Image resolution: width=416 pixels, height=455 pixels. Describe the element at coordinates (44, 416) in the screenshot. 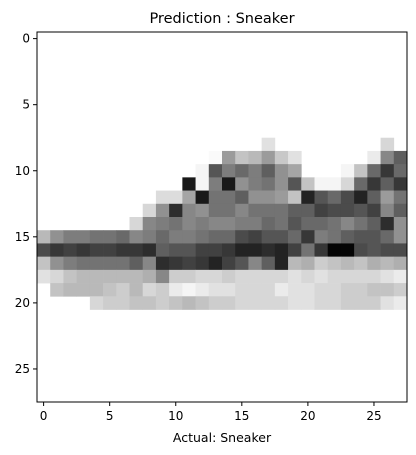

I see `x-tick-label: 0` at that location.